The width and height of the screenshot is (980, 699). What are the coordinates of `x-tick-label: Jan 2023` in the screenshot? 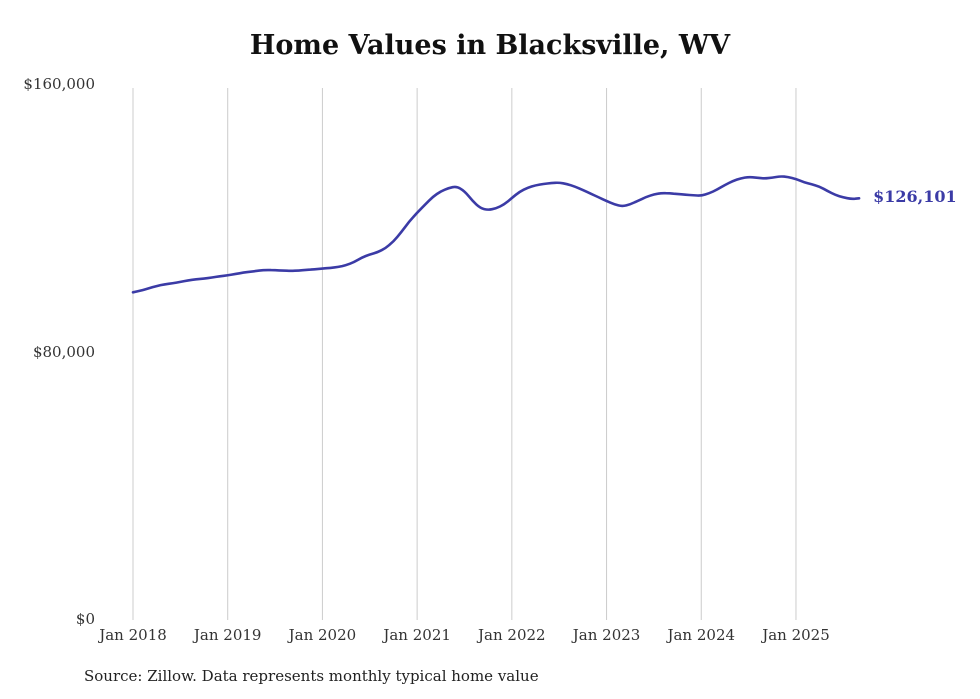 It's located at (606, 635).